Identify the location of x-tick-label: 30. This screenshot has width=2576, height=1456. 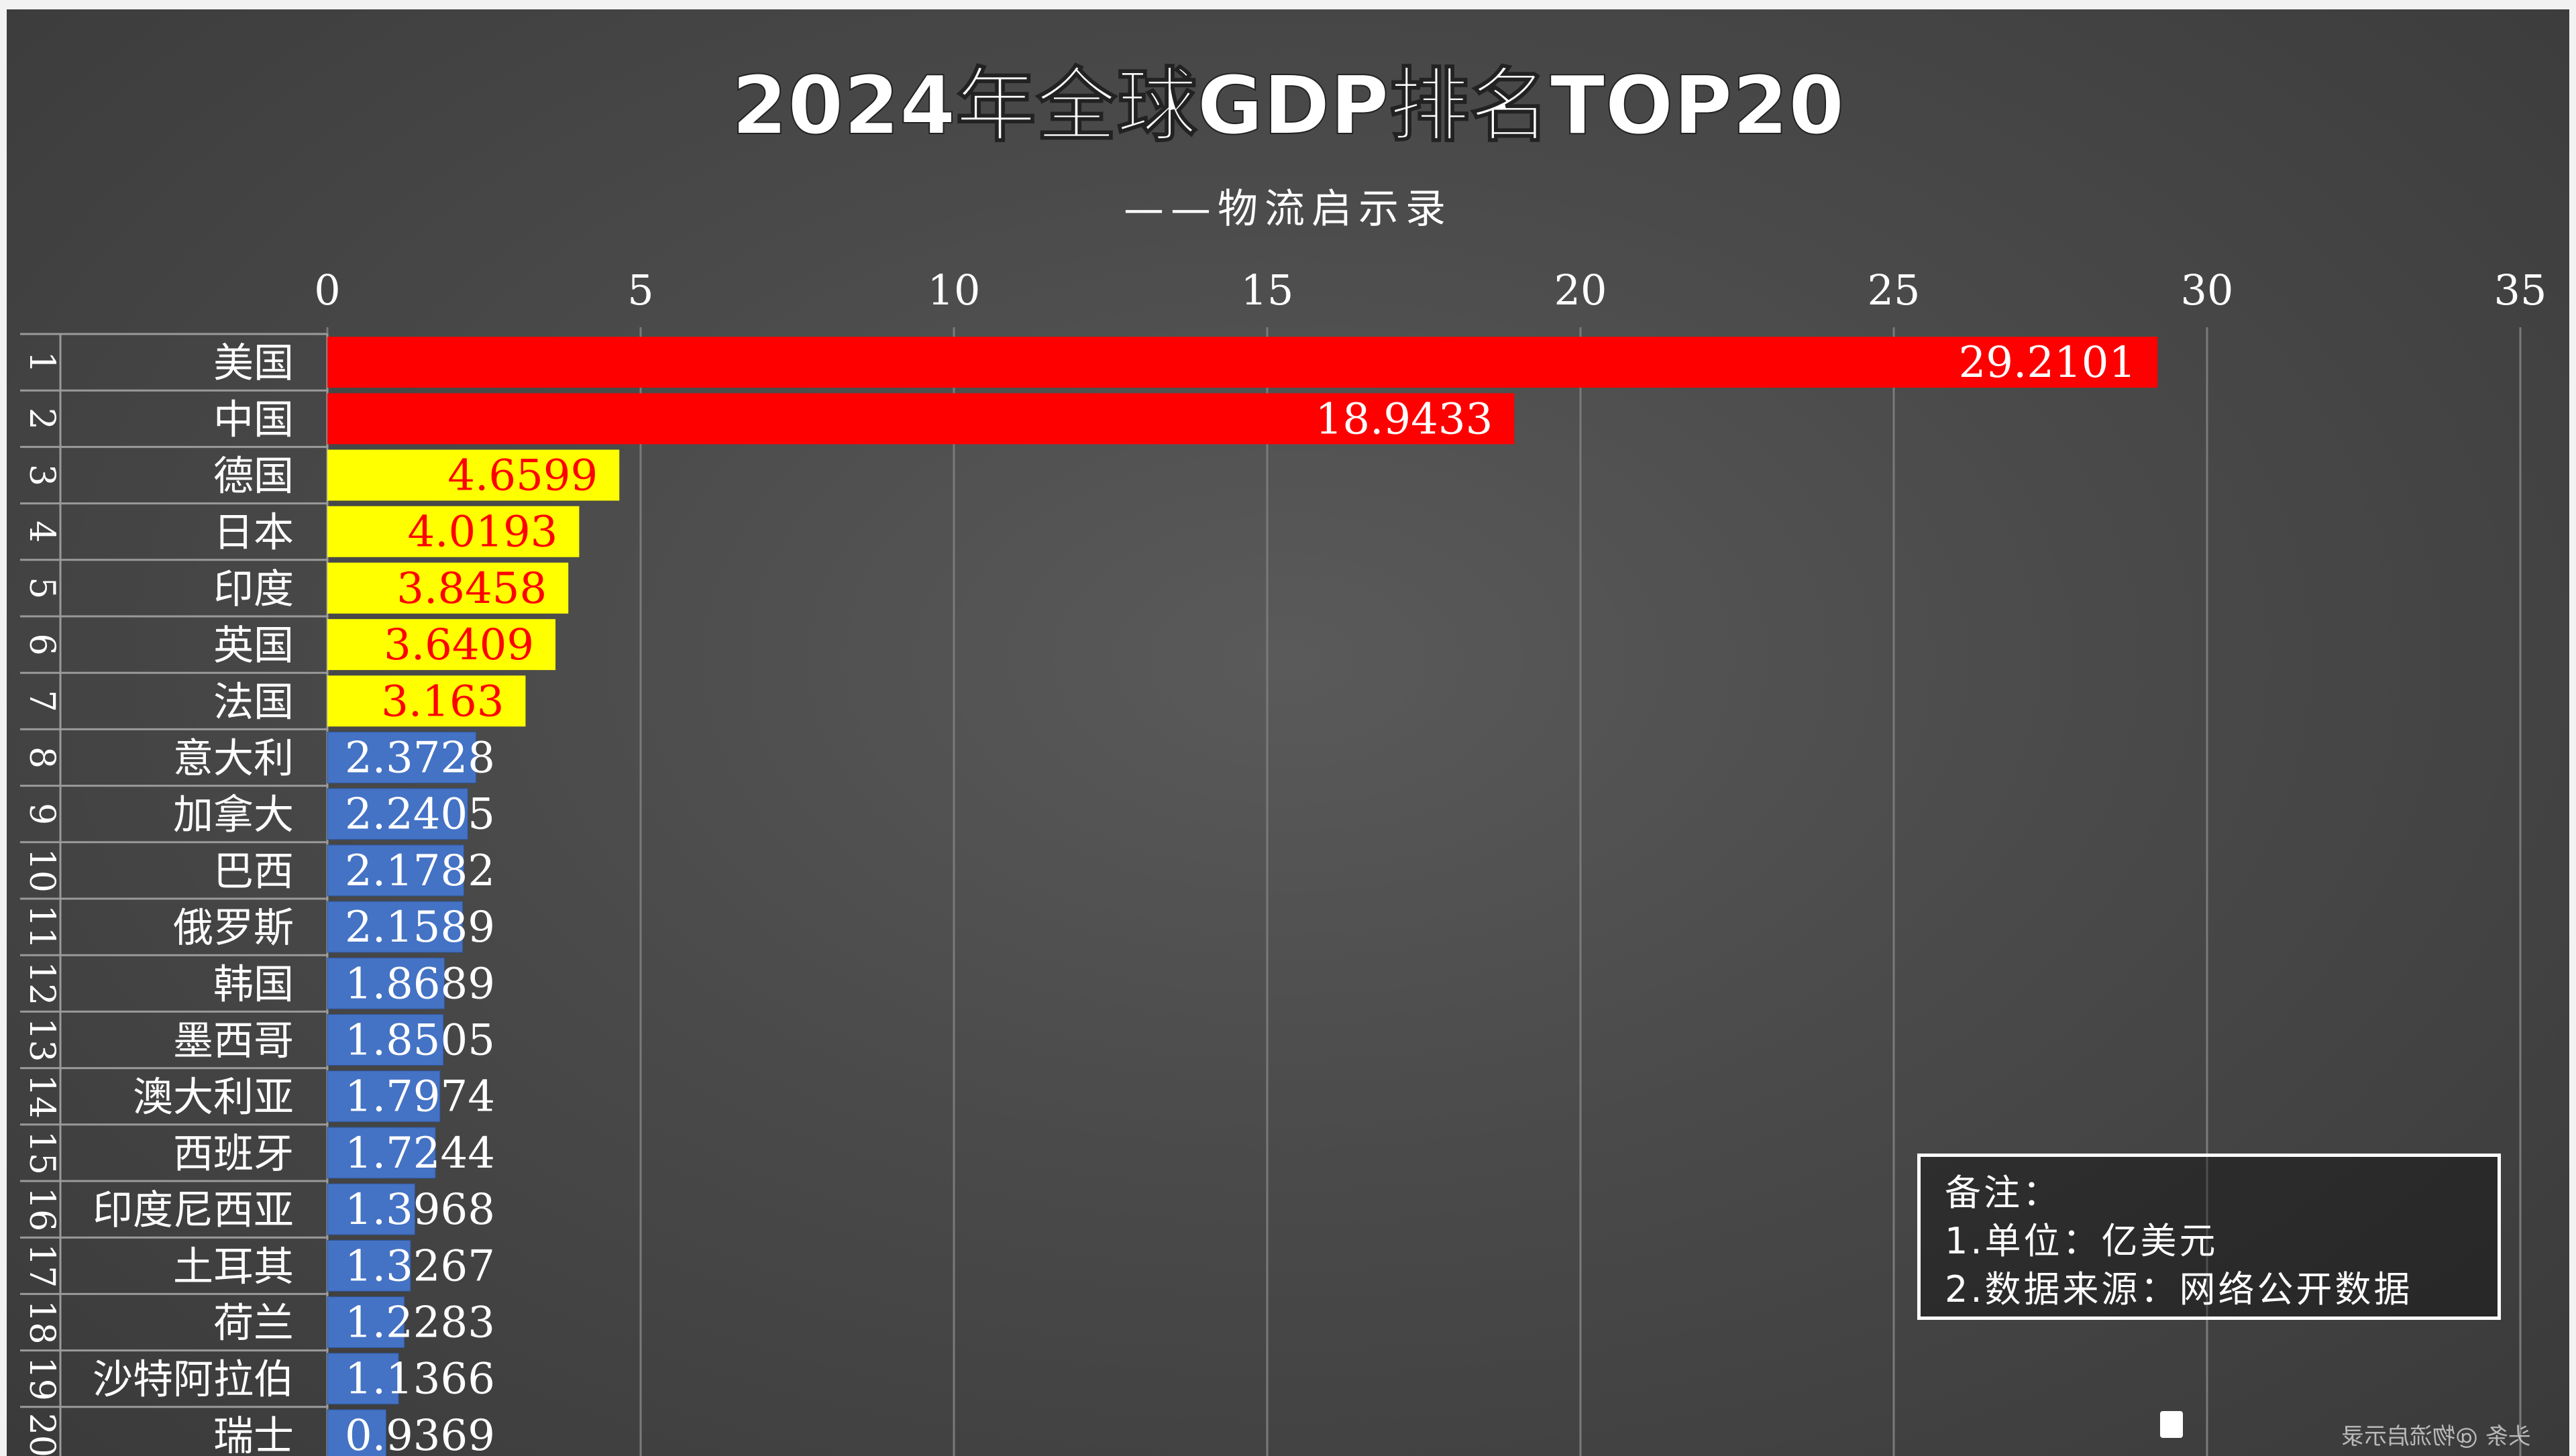
(2207, 290).